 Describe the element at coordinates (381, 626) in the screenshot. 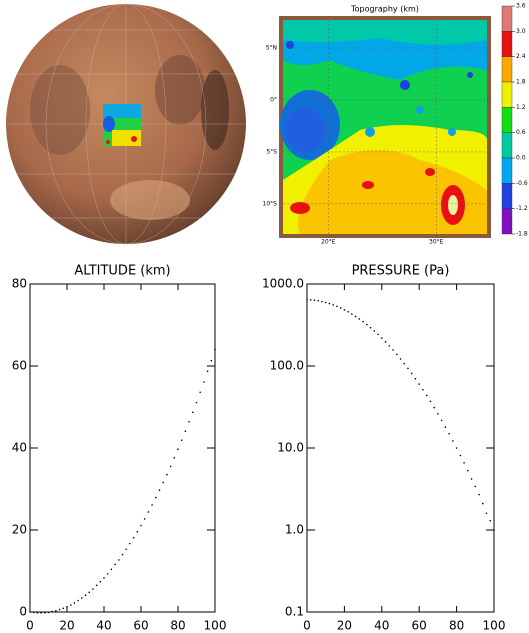

I see `x-tick-label: 40` at that location.